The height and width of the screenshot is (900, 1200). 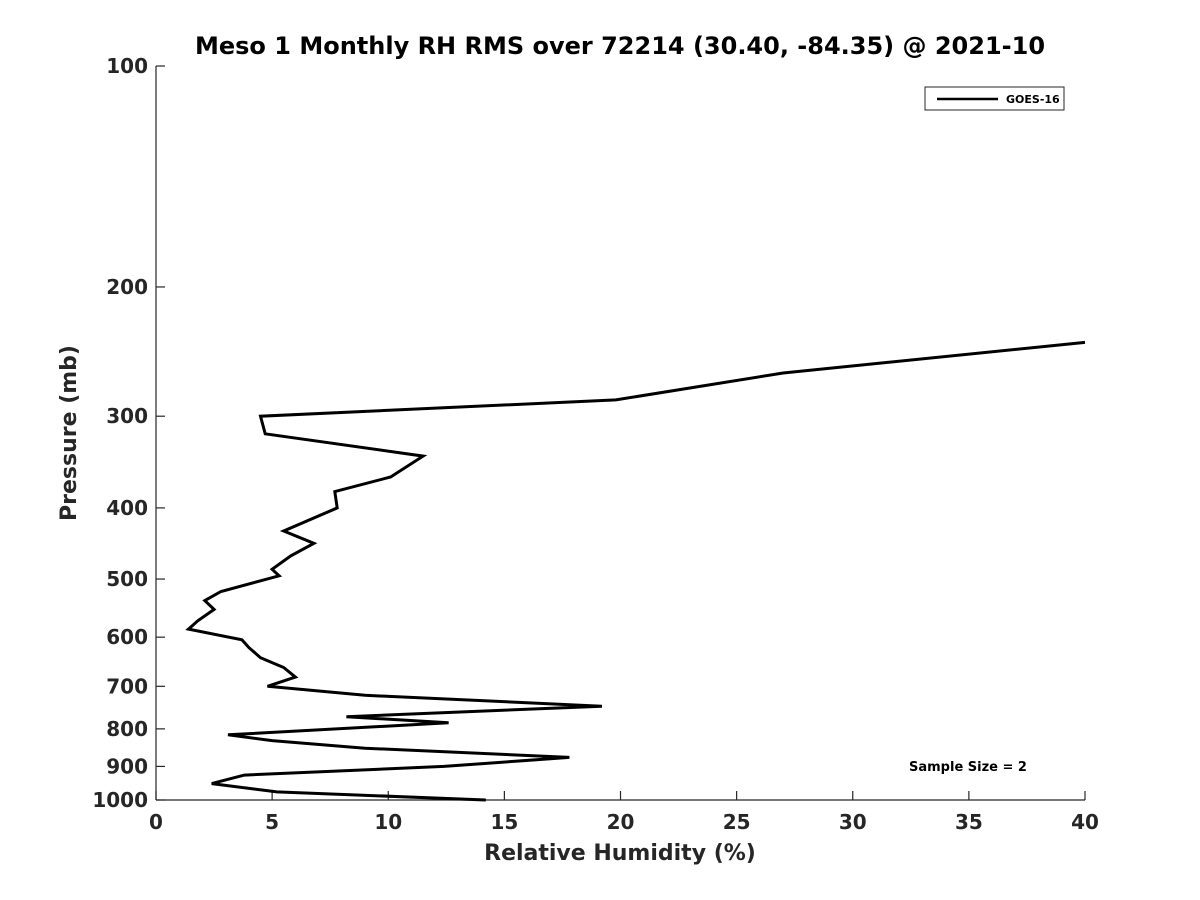 What do you see at coordinates (127, 729) in the screenshot?
I see `y-tick-label: 800` at bounding box center [127, 729].